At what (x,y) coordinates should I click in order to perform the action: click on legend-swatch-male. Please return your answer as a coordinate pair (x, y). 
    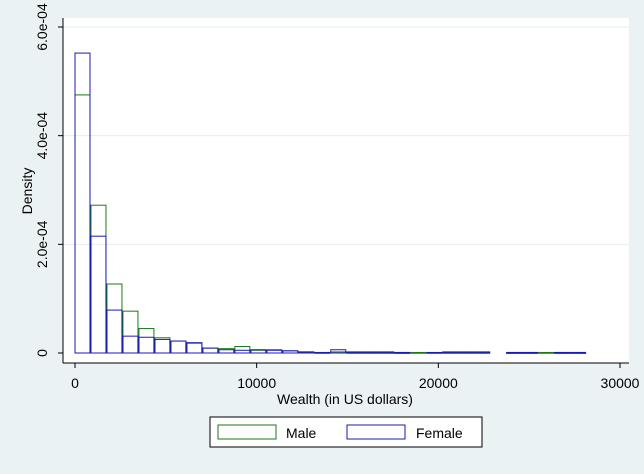
    Looking at the image, I should click on (247, 432).